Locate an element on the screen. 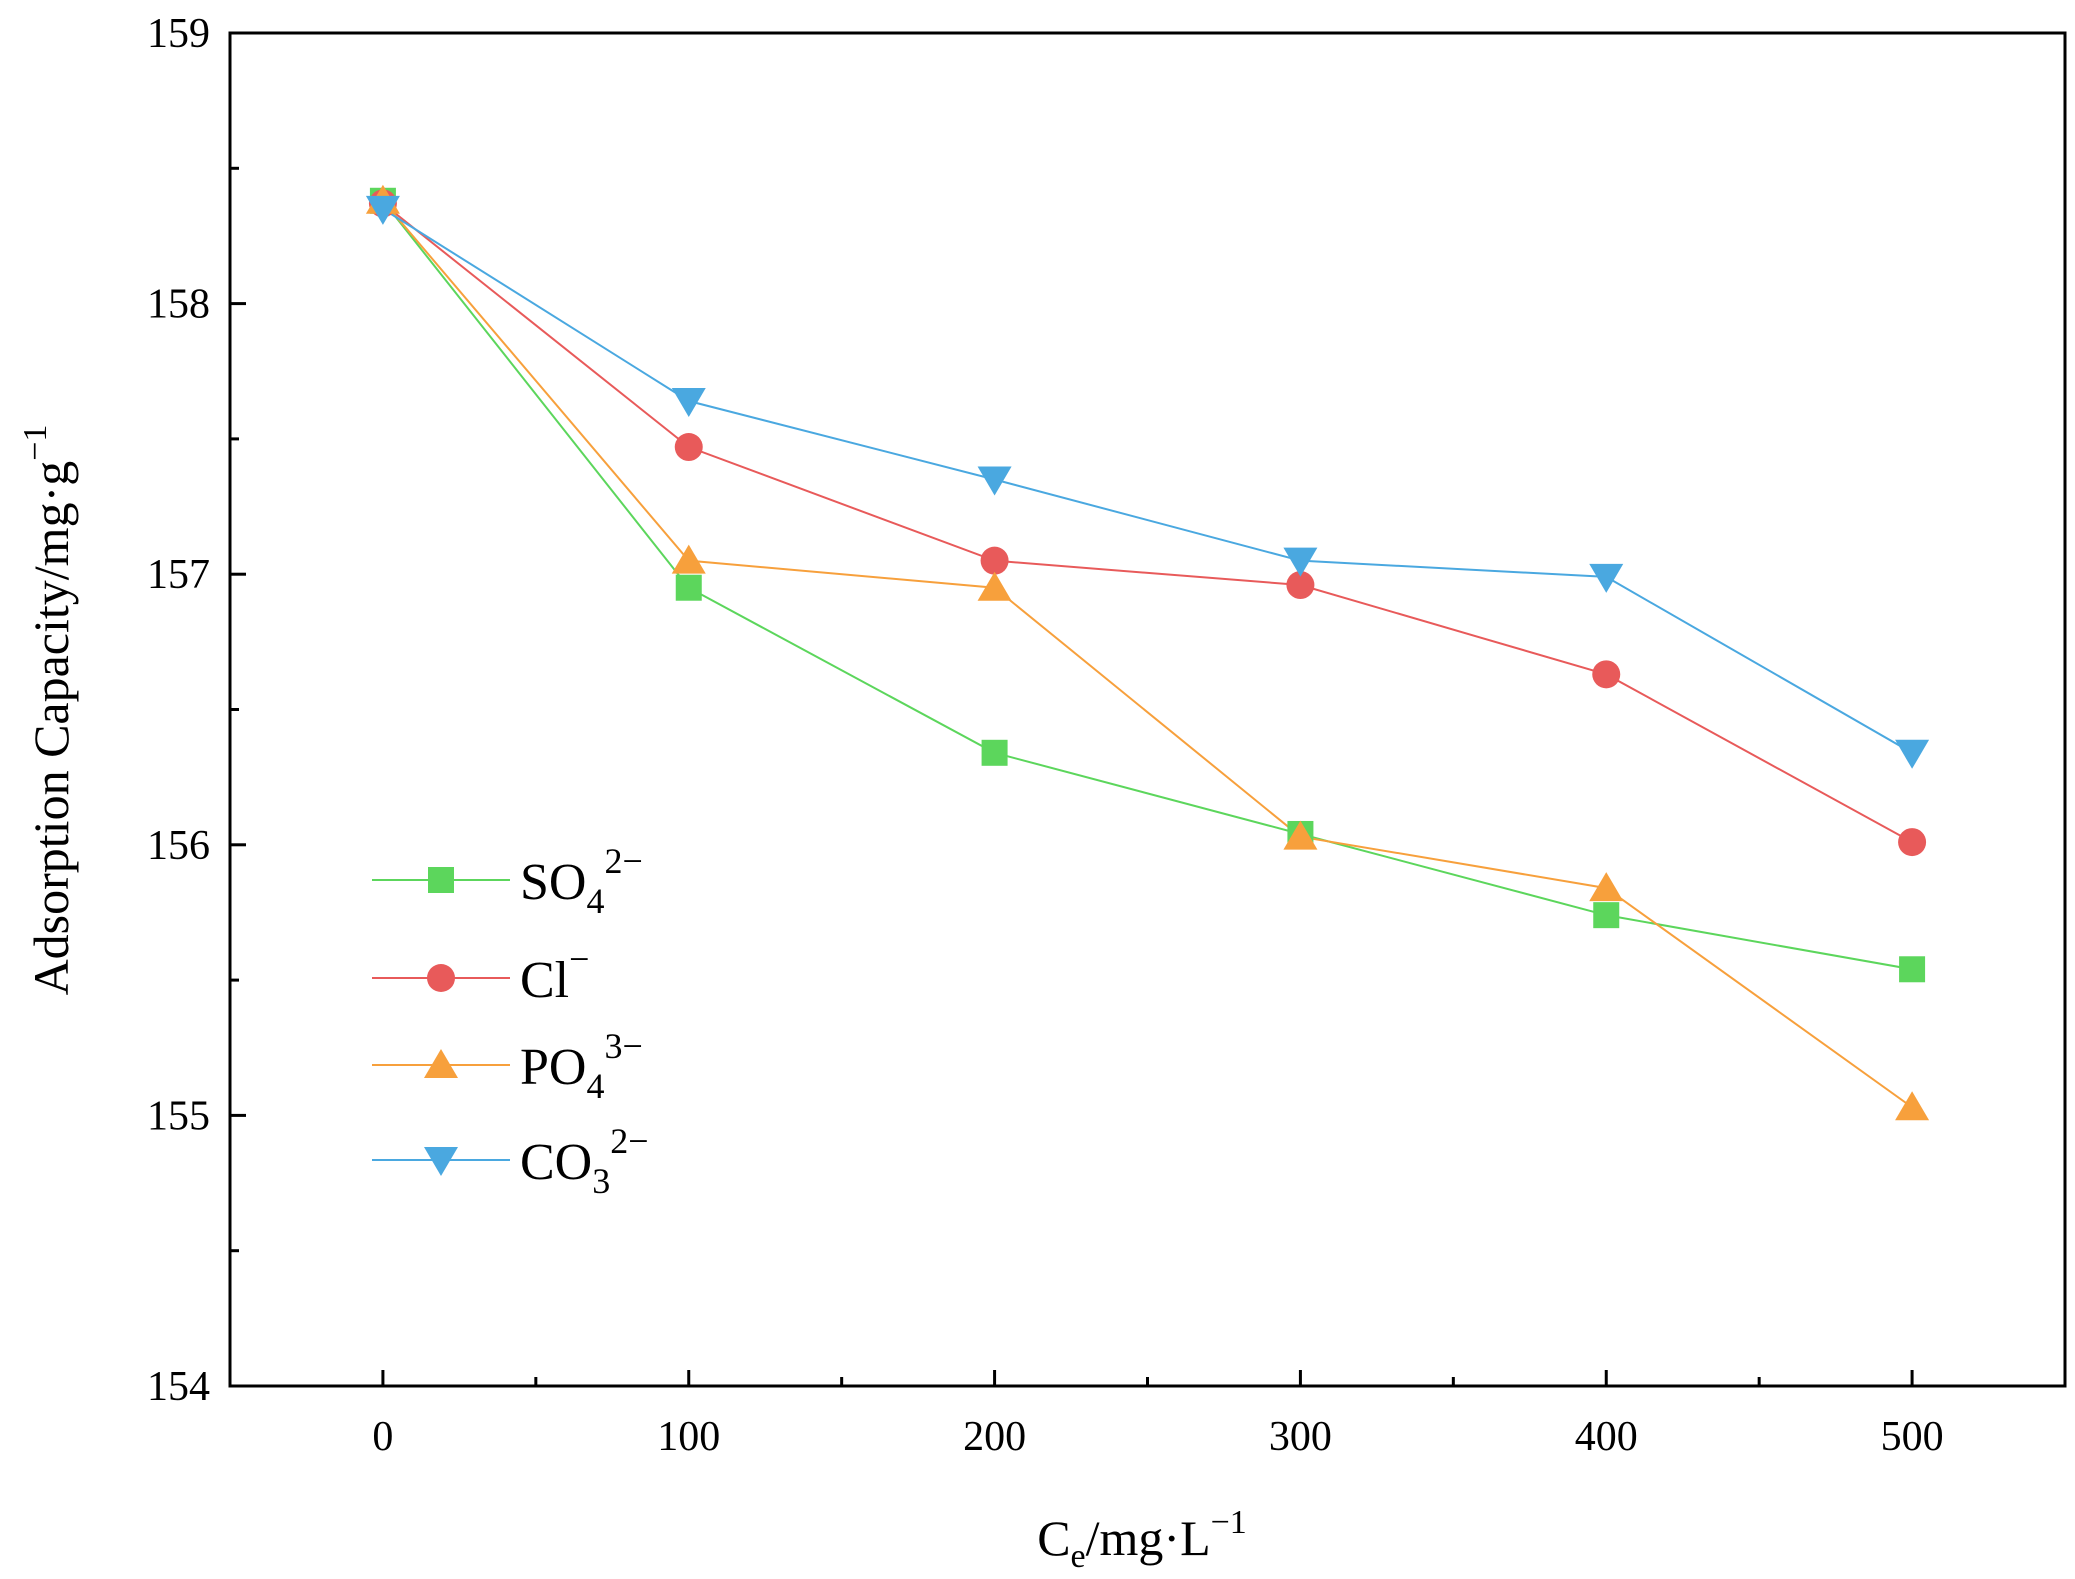 The height and width of the screenshot is (1579, 2075). legend-label-base: Cl is located at coordinates (544, 980).